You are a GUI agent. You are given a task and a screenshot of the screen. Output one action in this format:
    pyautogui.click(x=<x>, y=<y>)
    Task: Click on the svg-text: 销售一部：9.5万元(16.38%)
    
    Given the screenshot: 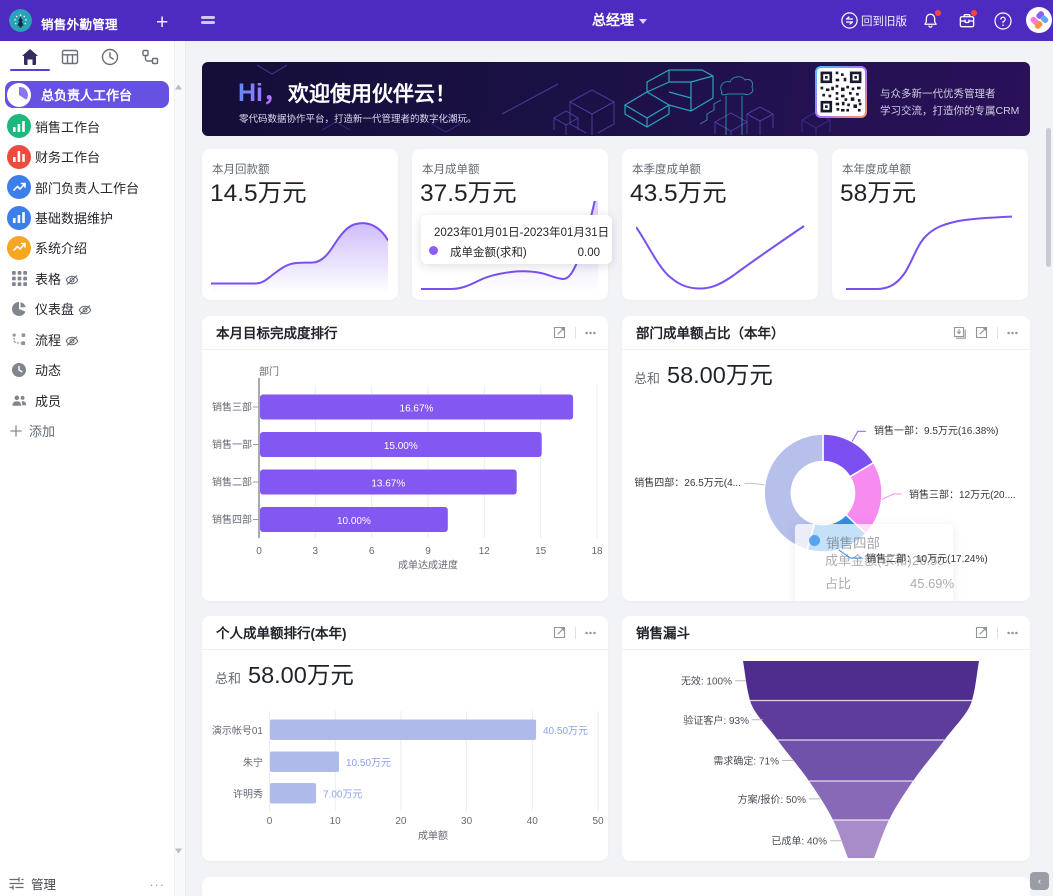 What is the action you would take?
    pyautogui.click(x=936, y=429)
    